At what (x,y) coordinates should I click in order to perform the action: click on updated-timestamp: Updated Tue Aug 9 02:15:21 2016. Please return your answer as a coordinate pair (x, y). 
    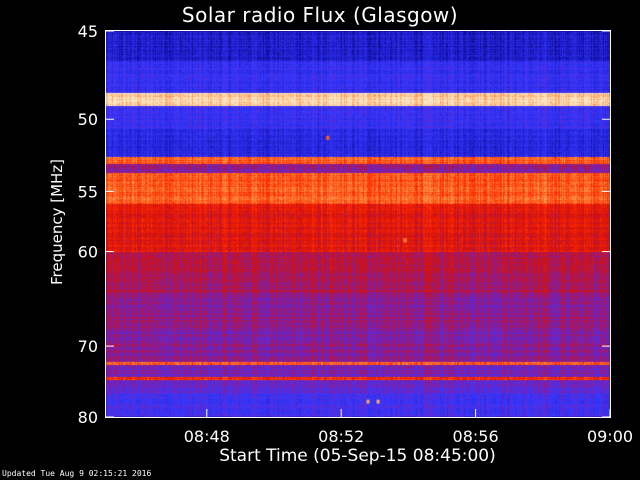
    Looking at the image, I should click on (77, 473).